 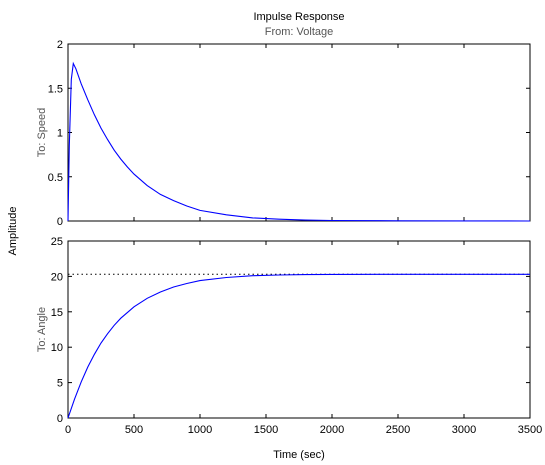 What do you see at coordinates (13, 231) in the screenshot?
I see `figure-ylabel: Amplitude` at bounding box center [13, 231].